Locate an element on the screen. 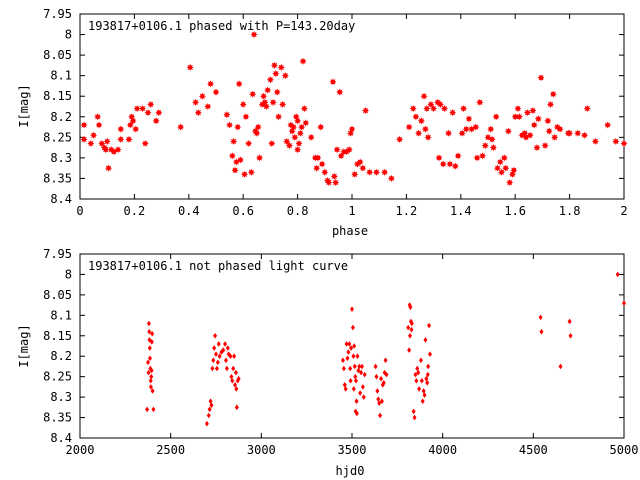 This screenshot has height=480, width=640. phased-x-tick-label: 1 is located at coordinates (351, 211).